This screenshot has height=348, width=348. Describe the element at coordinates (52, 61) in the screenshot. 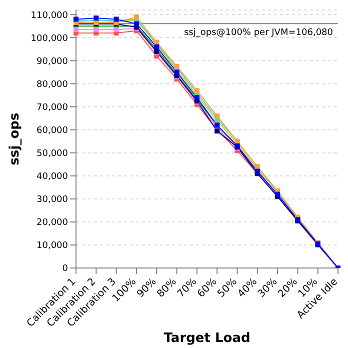

I see `y-tick-label: 90,000` at that location.